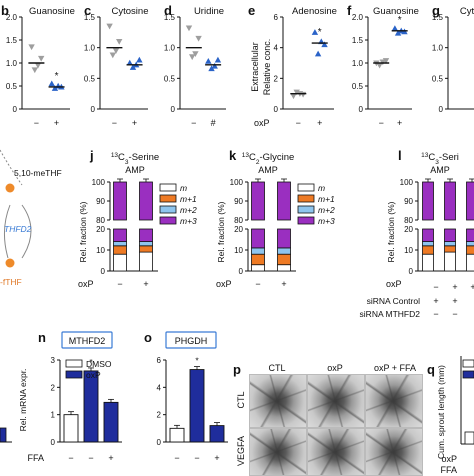 The image size is (474, 476). What do you see at coordinates (335, 368) in the screenshot?
I see `panel-p-col-oxp: oxP` at bounding box center [335, 368].